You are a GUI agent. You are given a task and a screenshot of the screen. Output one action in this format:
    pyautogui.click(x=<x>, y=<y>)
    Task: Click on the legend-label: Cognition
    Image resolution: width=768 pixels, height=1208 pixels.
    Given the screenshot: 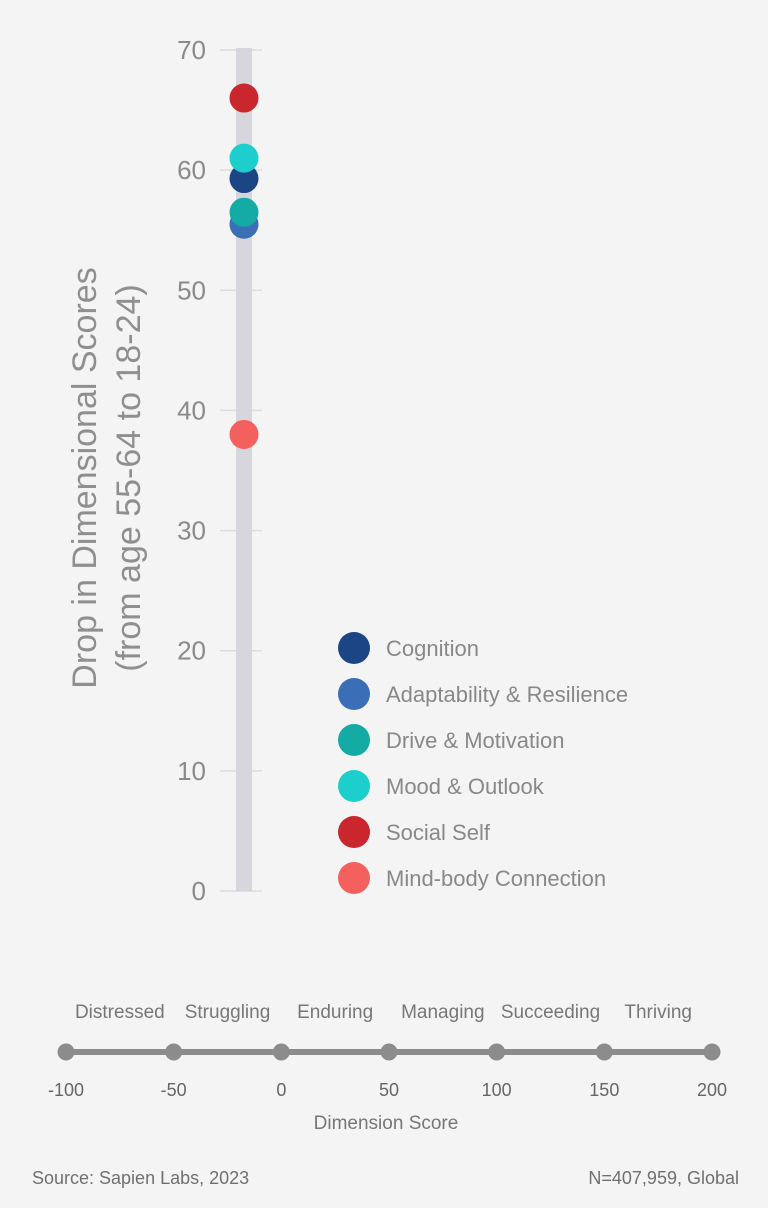 What is the action you would take?
    pyautogui.click(x=432, y=648)
    